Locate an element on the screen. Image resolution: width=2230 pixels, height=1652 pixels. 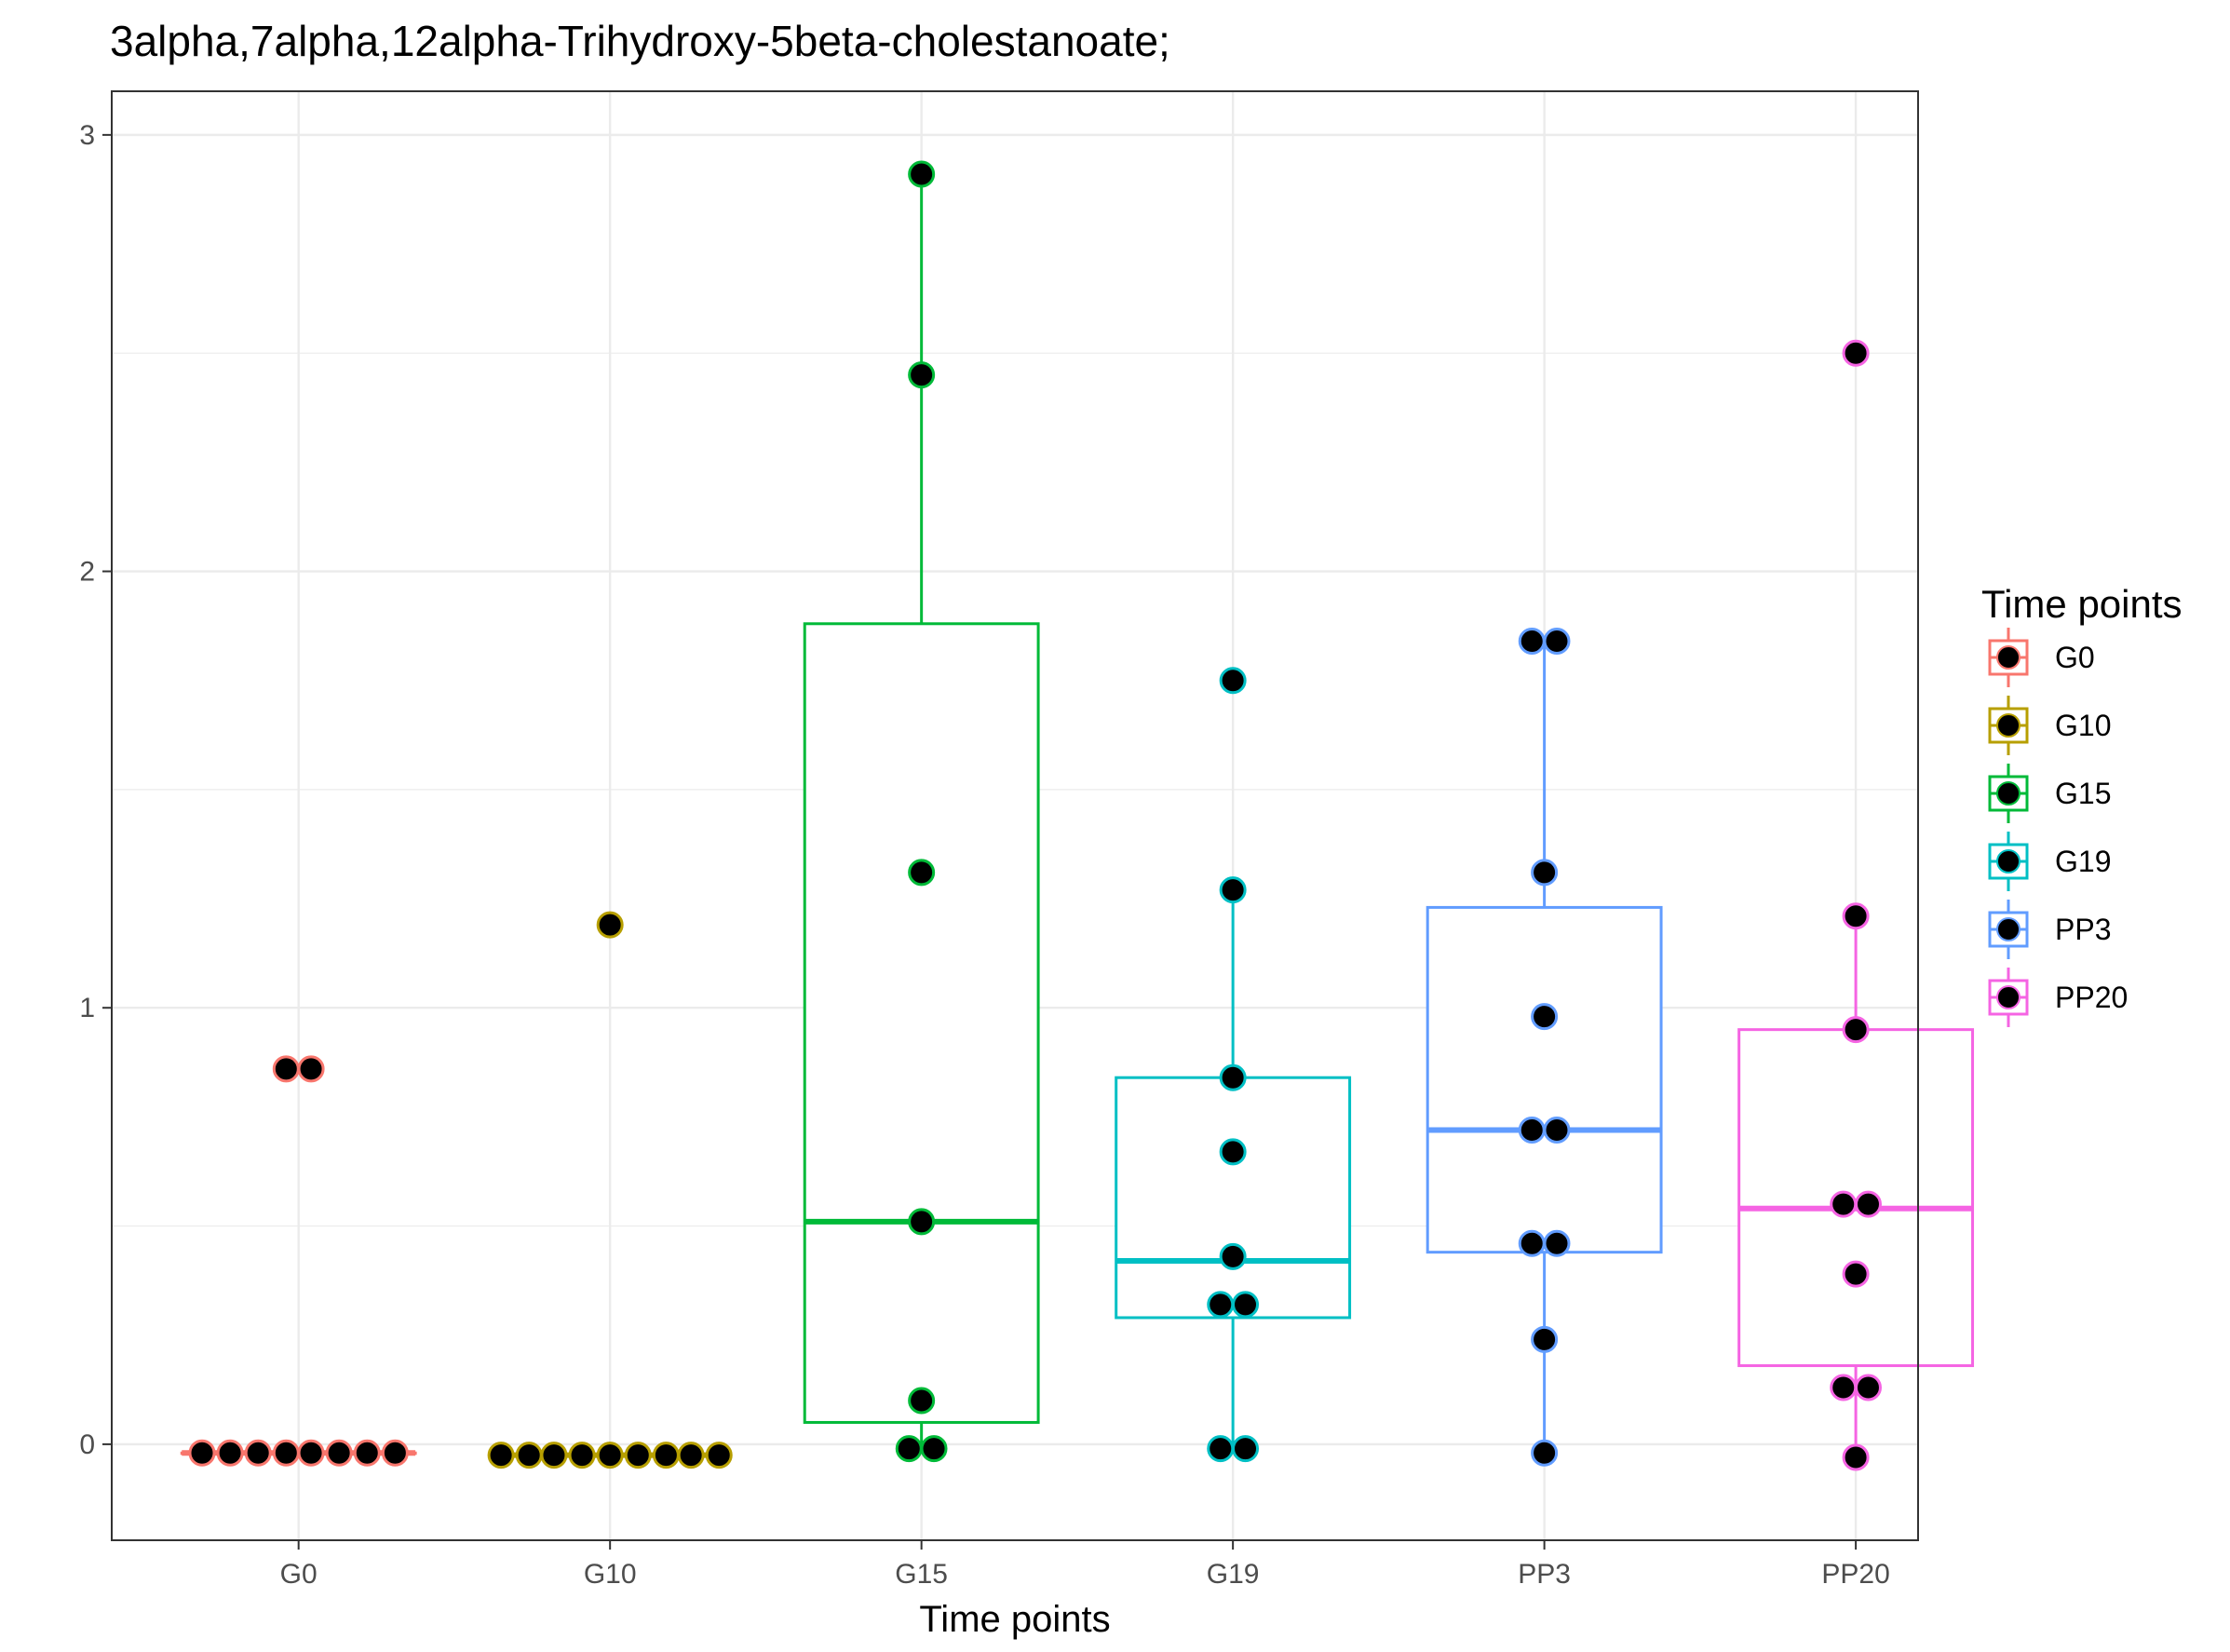
box-pp20 is located at coordinates (1856, 1186).